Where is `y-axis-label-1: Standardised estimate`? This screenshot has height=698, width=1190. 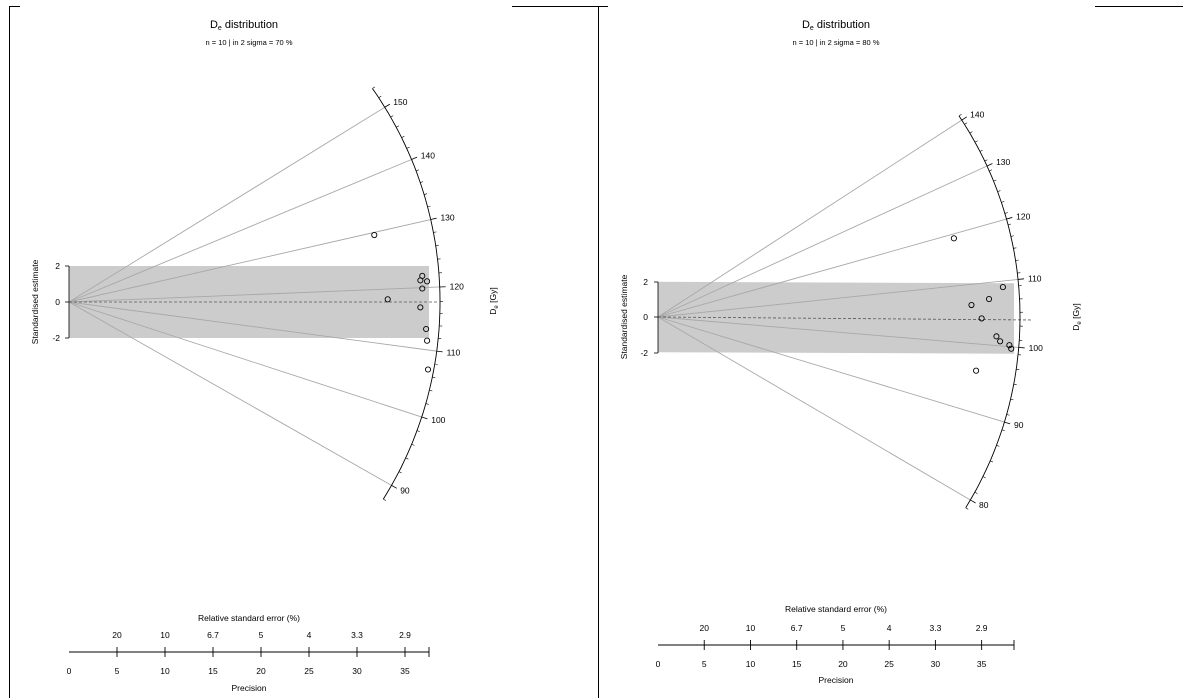 y-axis-label-1: Standardised estimate is located at coordinates (35, 301).